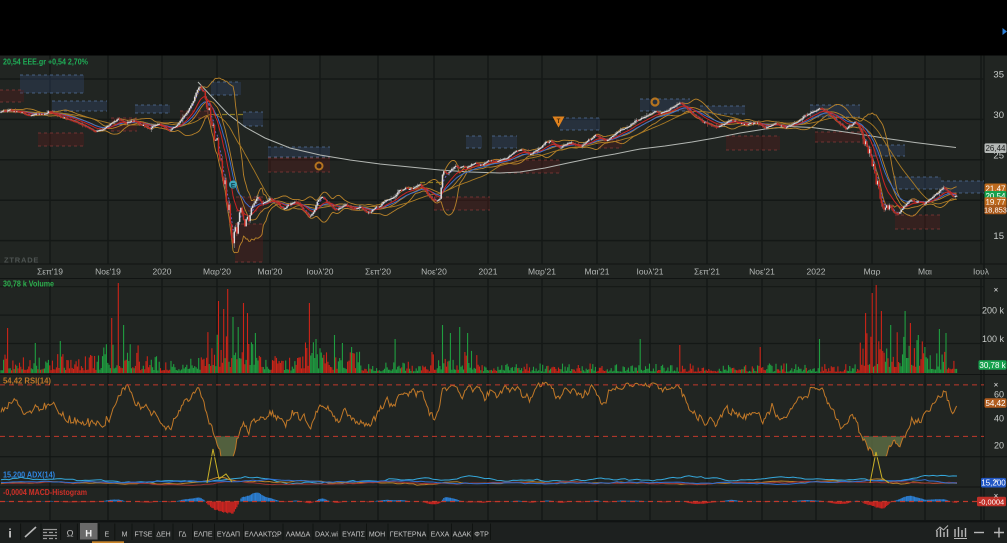 The width and height of the screenshot is (1007, 543). I want to click on svg-text: 35, so click(998, 75).